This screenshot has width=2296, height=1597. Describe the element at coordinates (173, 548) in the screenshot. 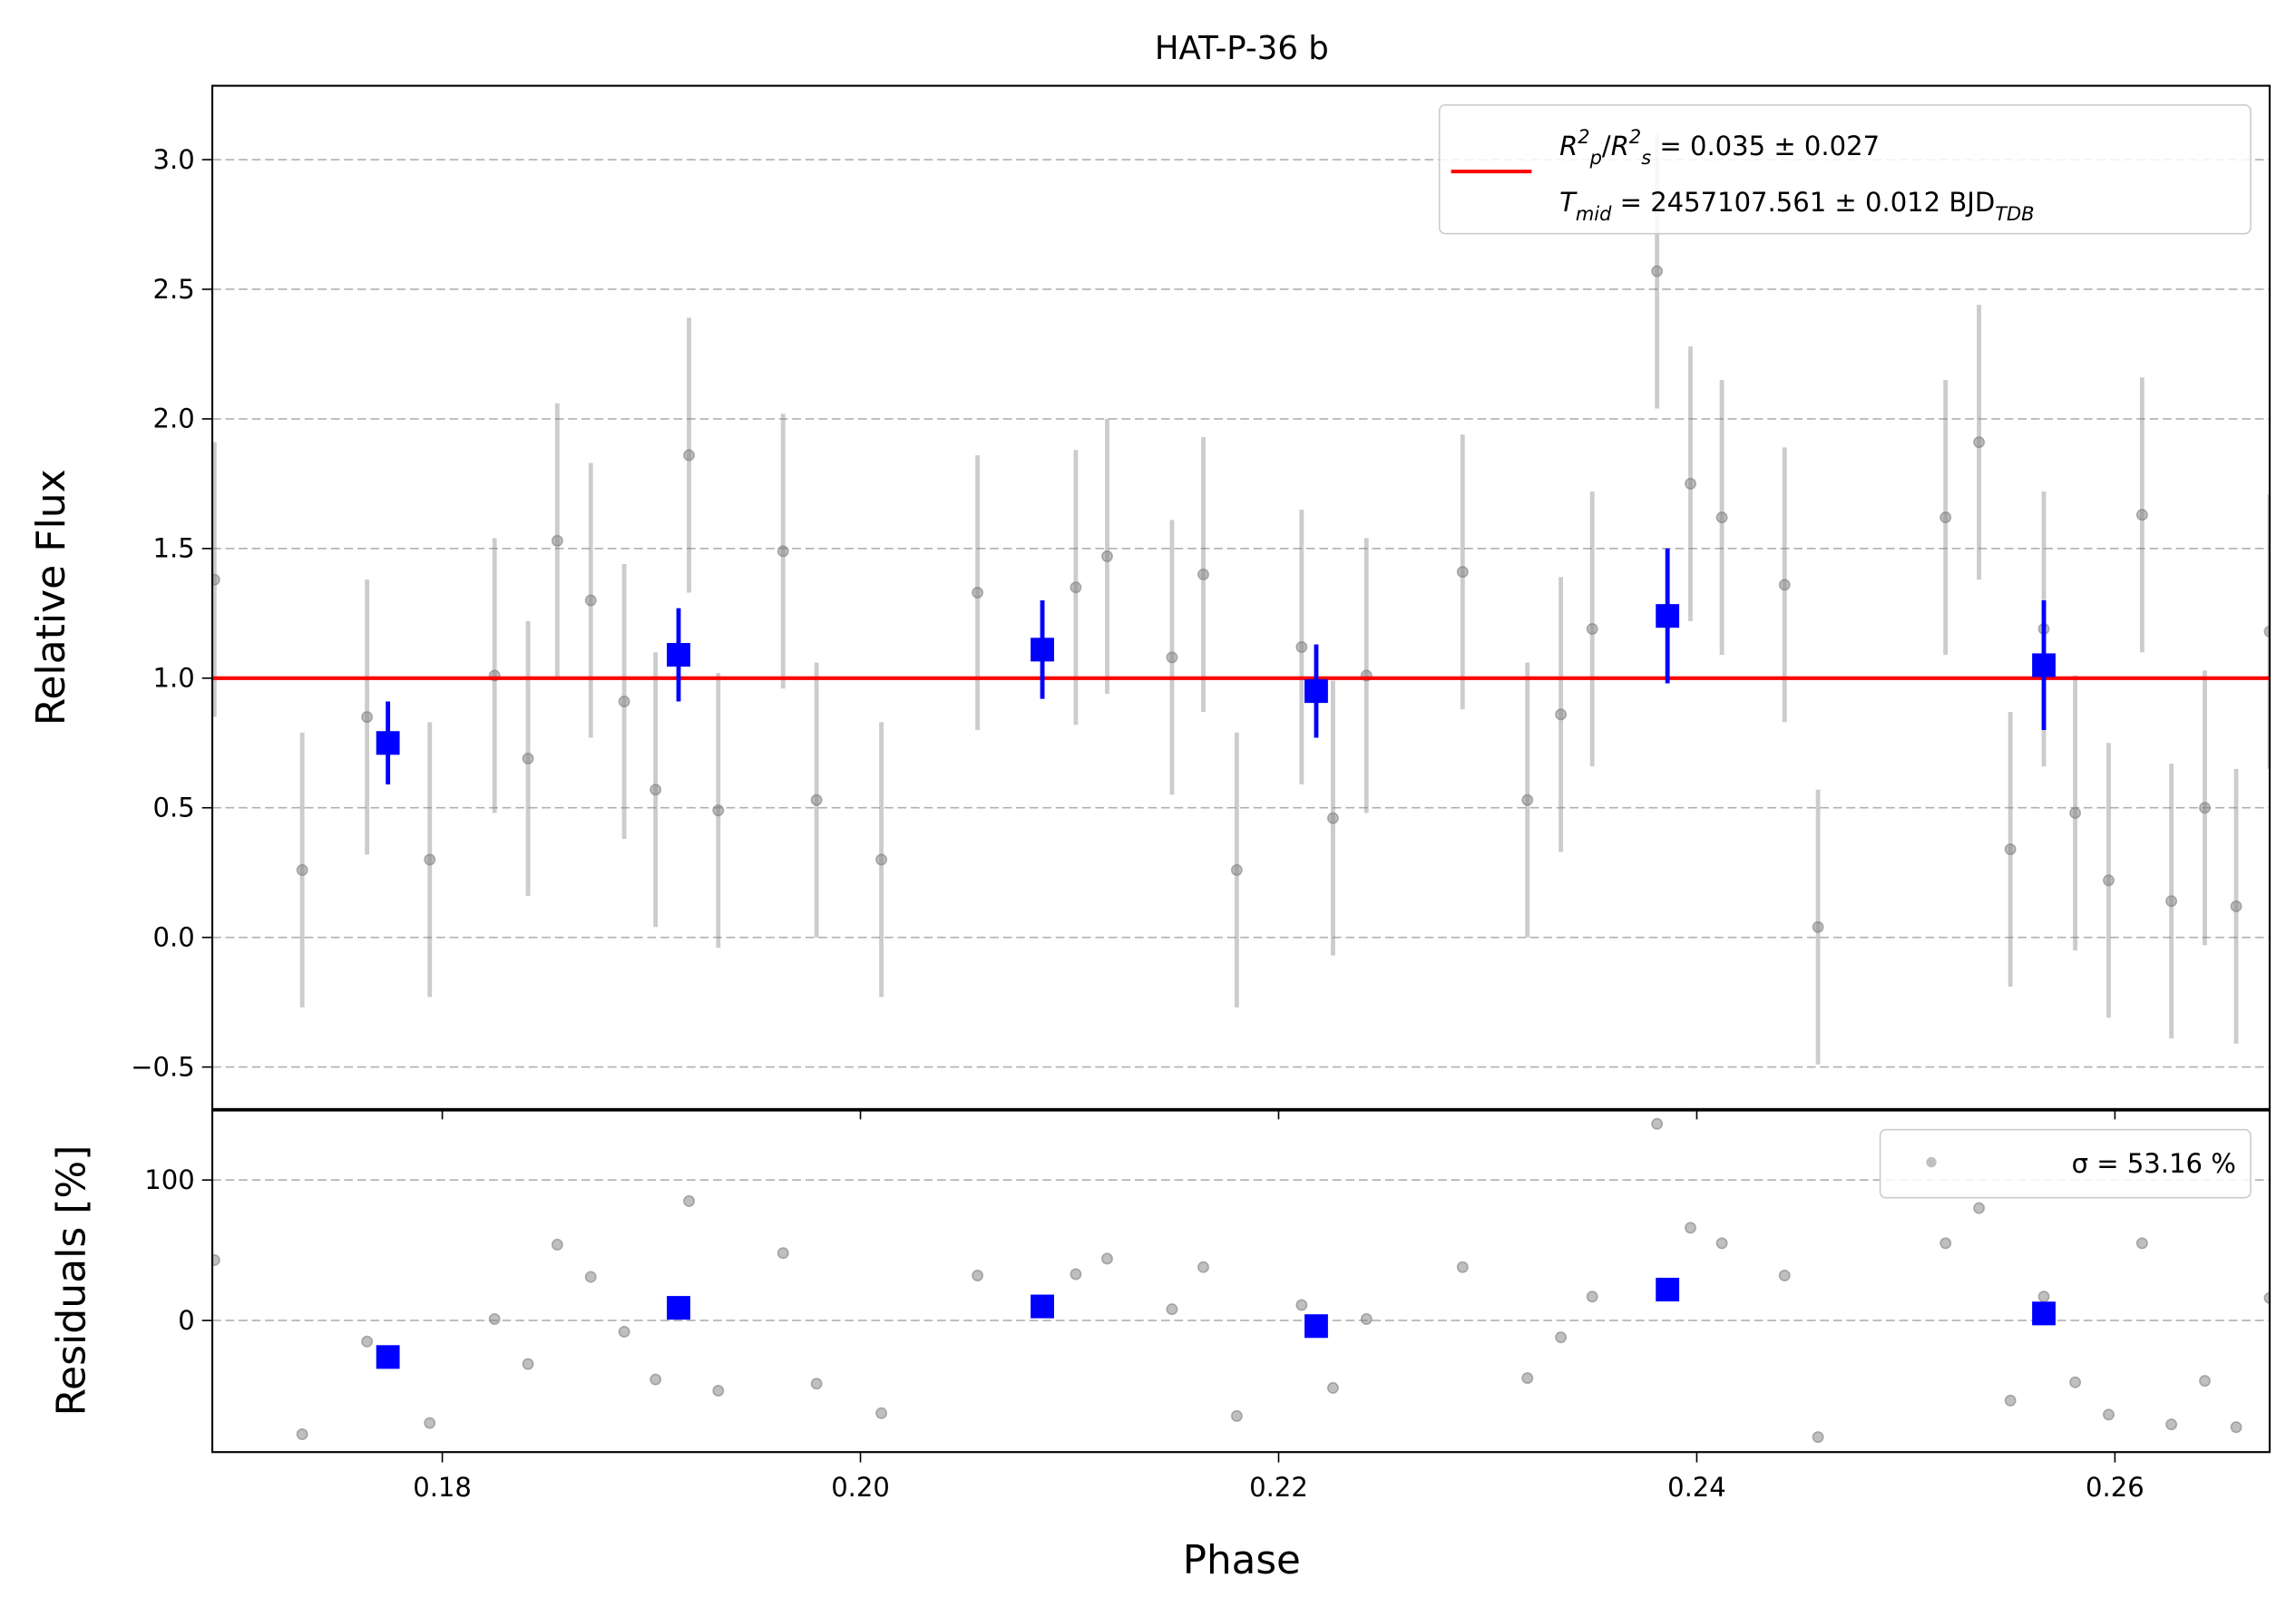

I see `y-tick-label: 1.5` at that location.